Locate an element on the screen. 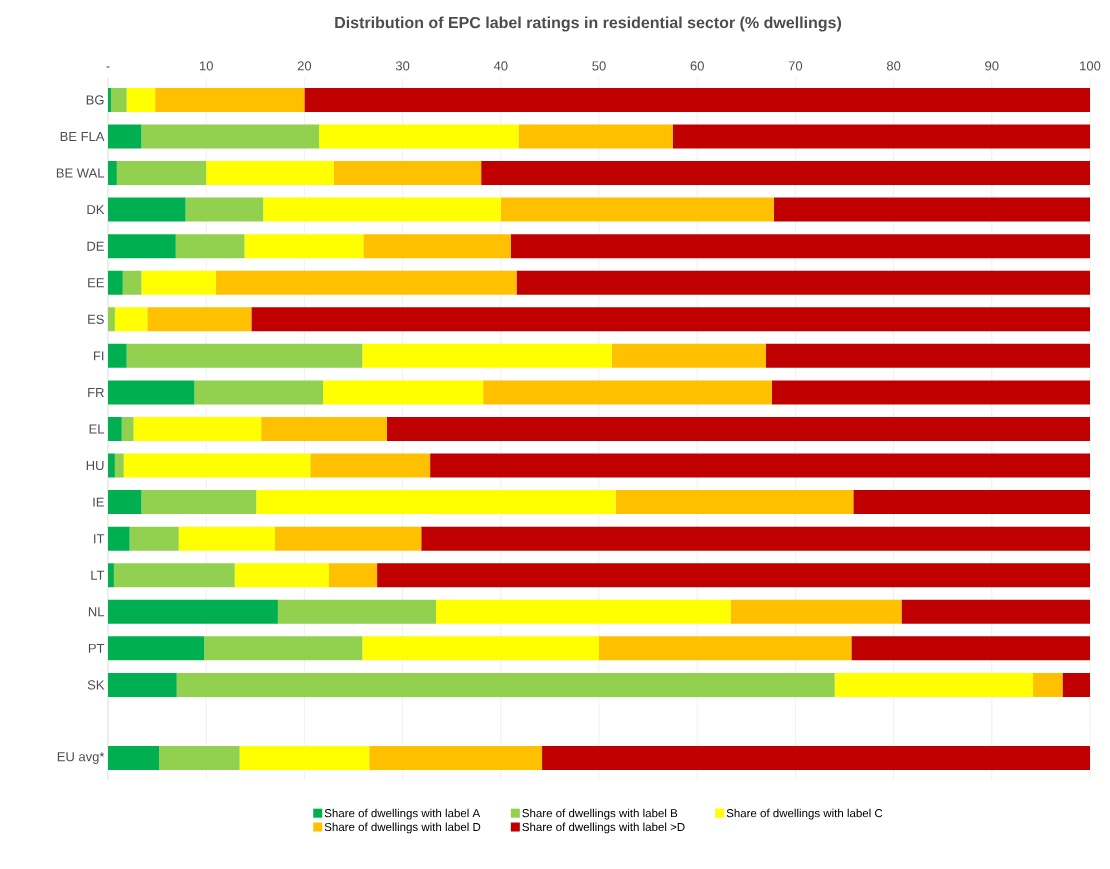 The width and height of the screenshot is (1110, 869). y-tick-label: EL is located at coordinates (97, 429).